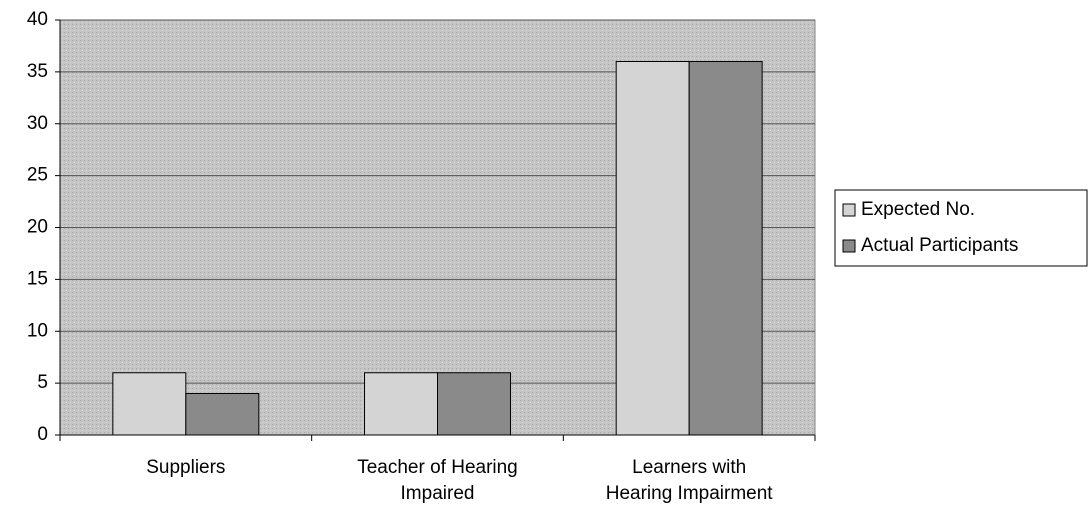 This screenshot has width=1090, height=518. What do you see at coordinates (437, 480) in the screenshot?
I see `x-tick-label: Teacher of Hearing Impaired` at bounding box center [437, 480].